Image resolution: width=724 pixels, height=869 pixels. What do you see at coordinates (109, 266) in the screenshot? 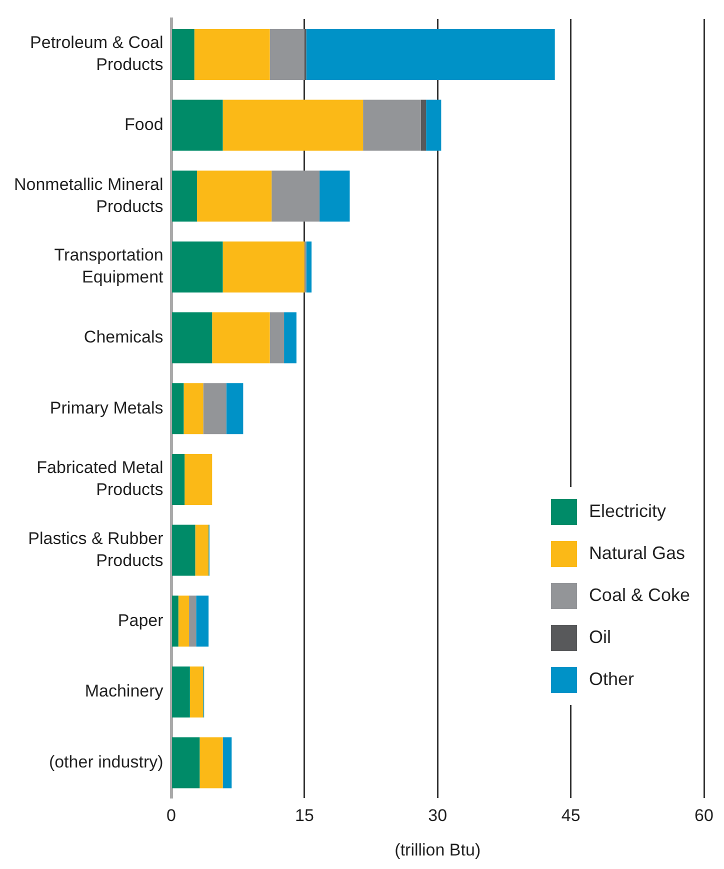
I see `y-tick-label: Transportation Equipment` at bounding box center [109, 266].